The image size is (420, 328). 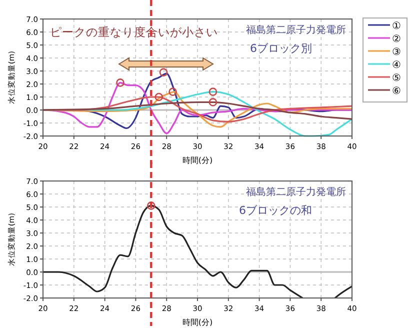 What do you see at coordinates (396, 78) in the screenshot?
I see `legend-label: ⑤` at bounding box center [396, 78].